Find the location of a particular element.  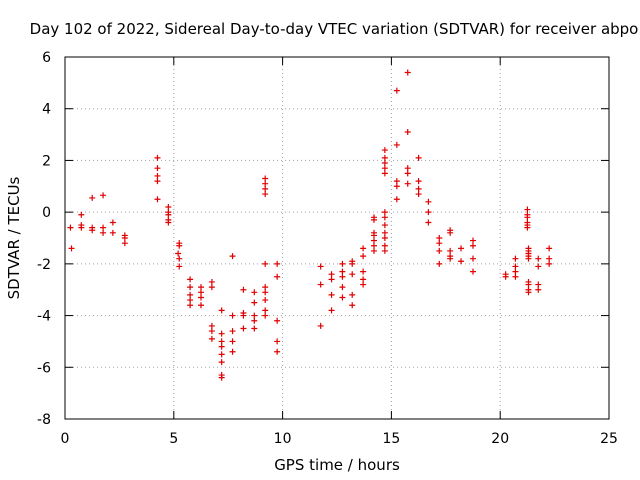

y-axis-label: SDTVAR / TECUs is located at coordinates (14, 237).